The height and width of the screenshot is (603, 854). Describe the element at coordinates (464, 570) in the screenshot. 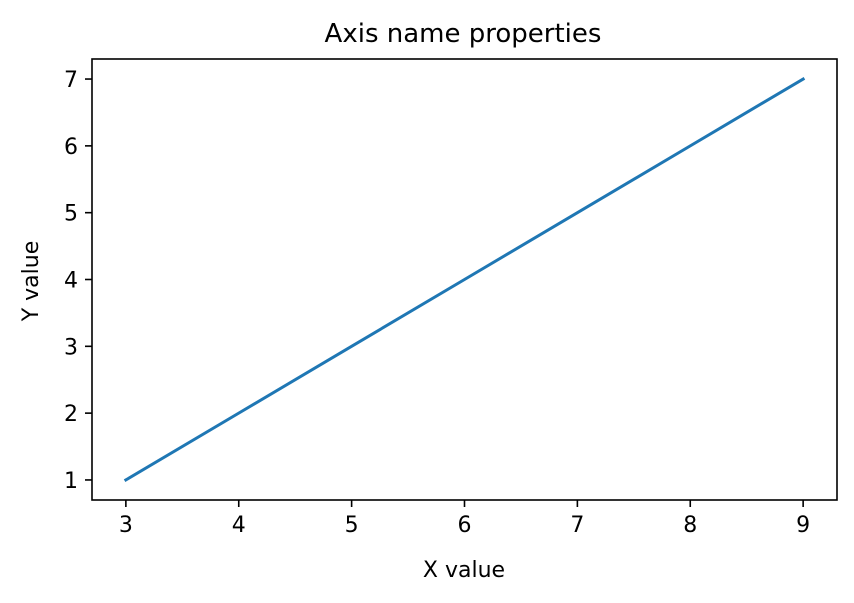

I see `x-axis-label: X value` at that location.